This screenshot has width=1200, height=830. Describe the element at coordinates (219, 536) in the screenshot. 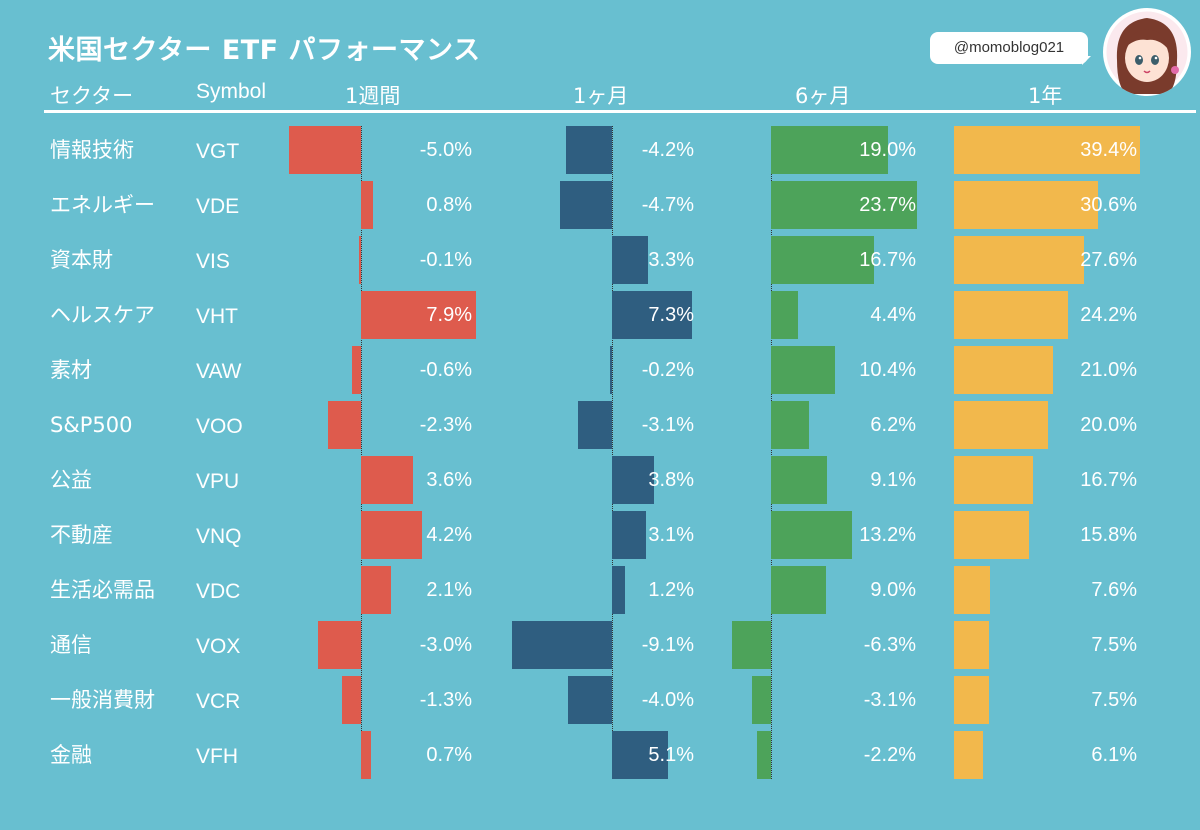

I see `symbol-label: VNQ` at that location.